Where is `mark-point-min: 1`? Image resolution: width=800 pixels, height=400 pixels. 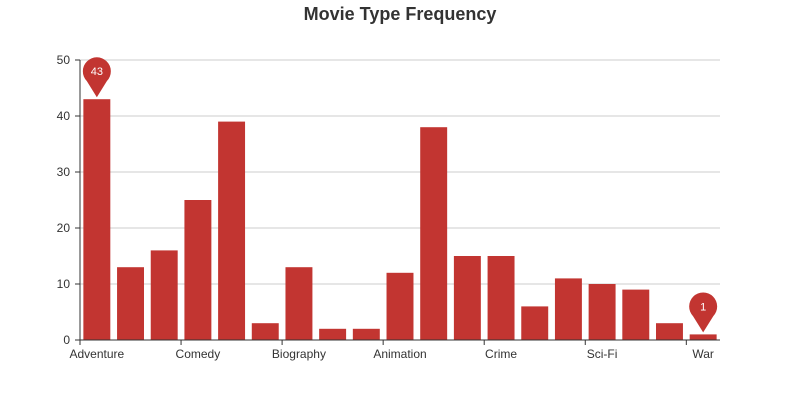
mark-point-min: 1 is located at coordinates (703, 312).